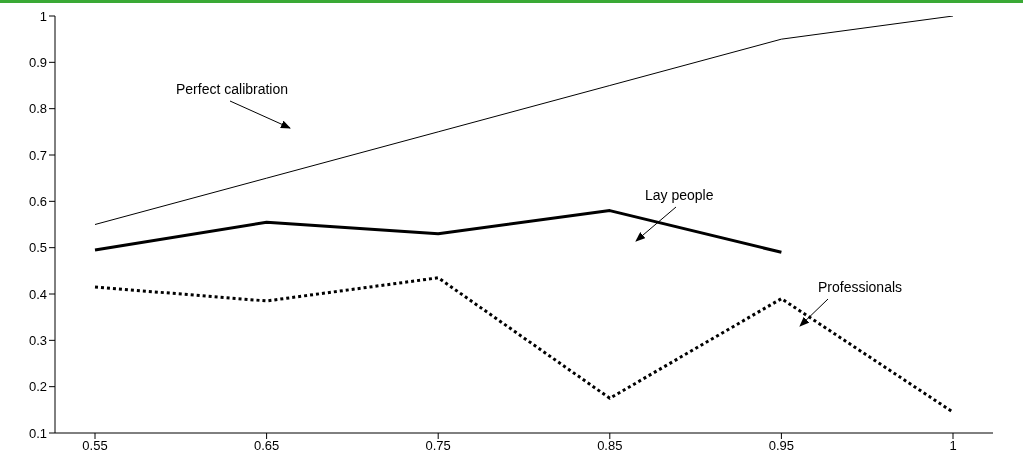  I want to click on y-tick-label: 0.7, so click(37, 155).